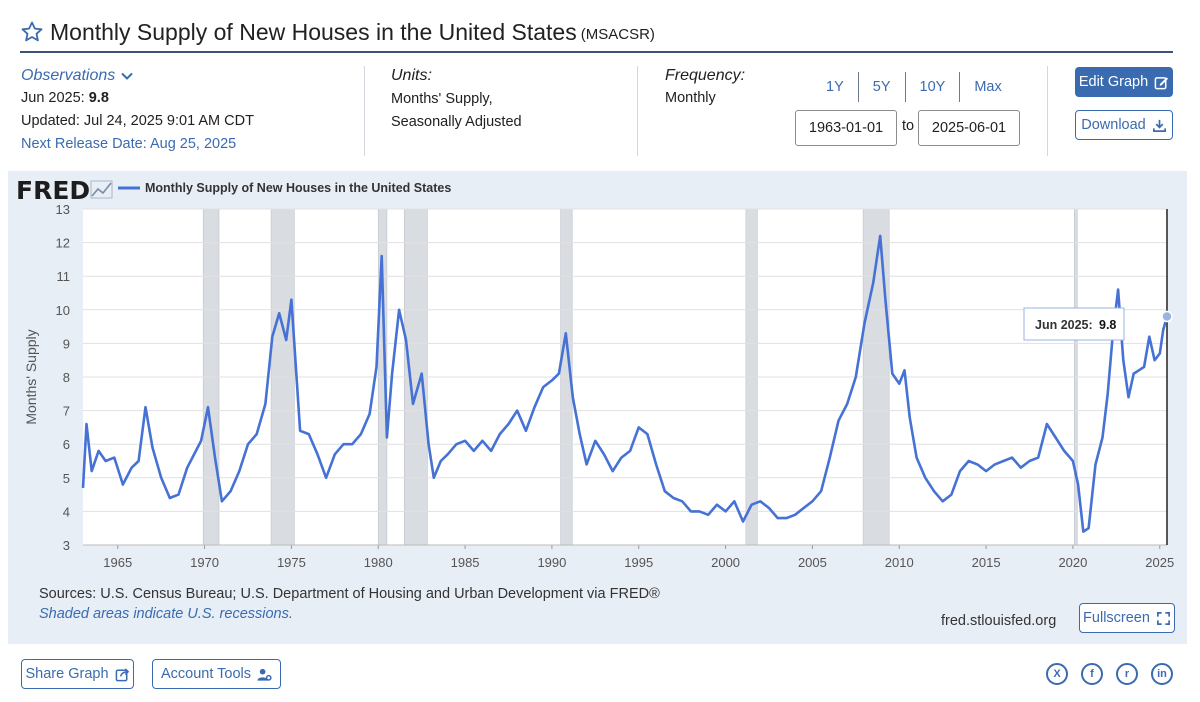 This screenshot has width=1200, height=702. I want to click on expand-icon, so click(1163, 618).